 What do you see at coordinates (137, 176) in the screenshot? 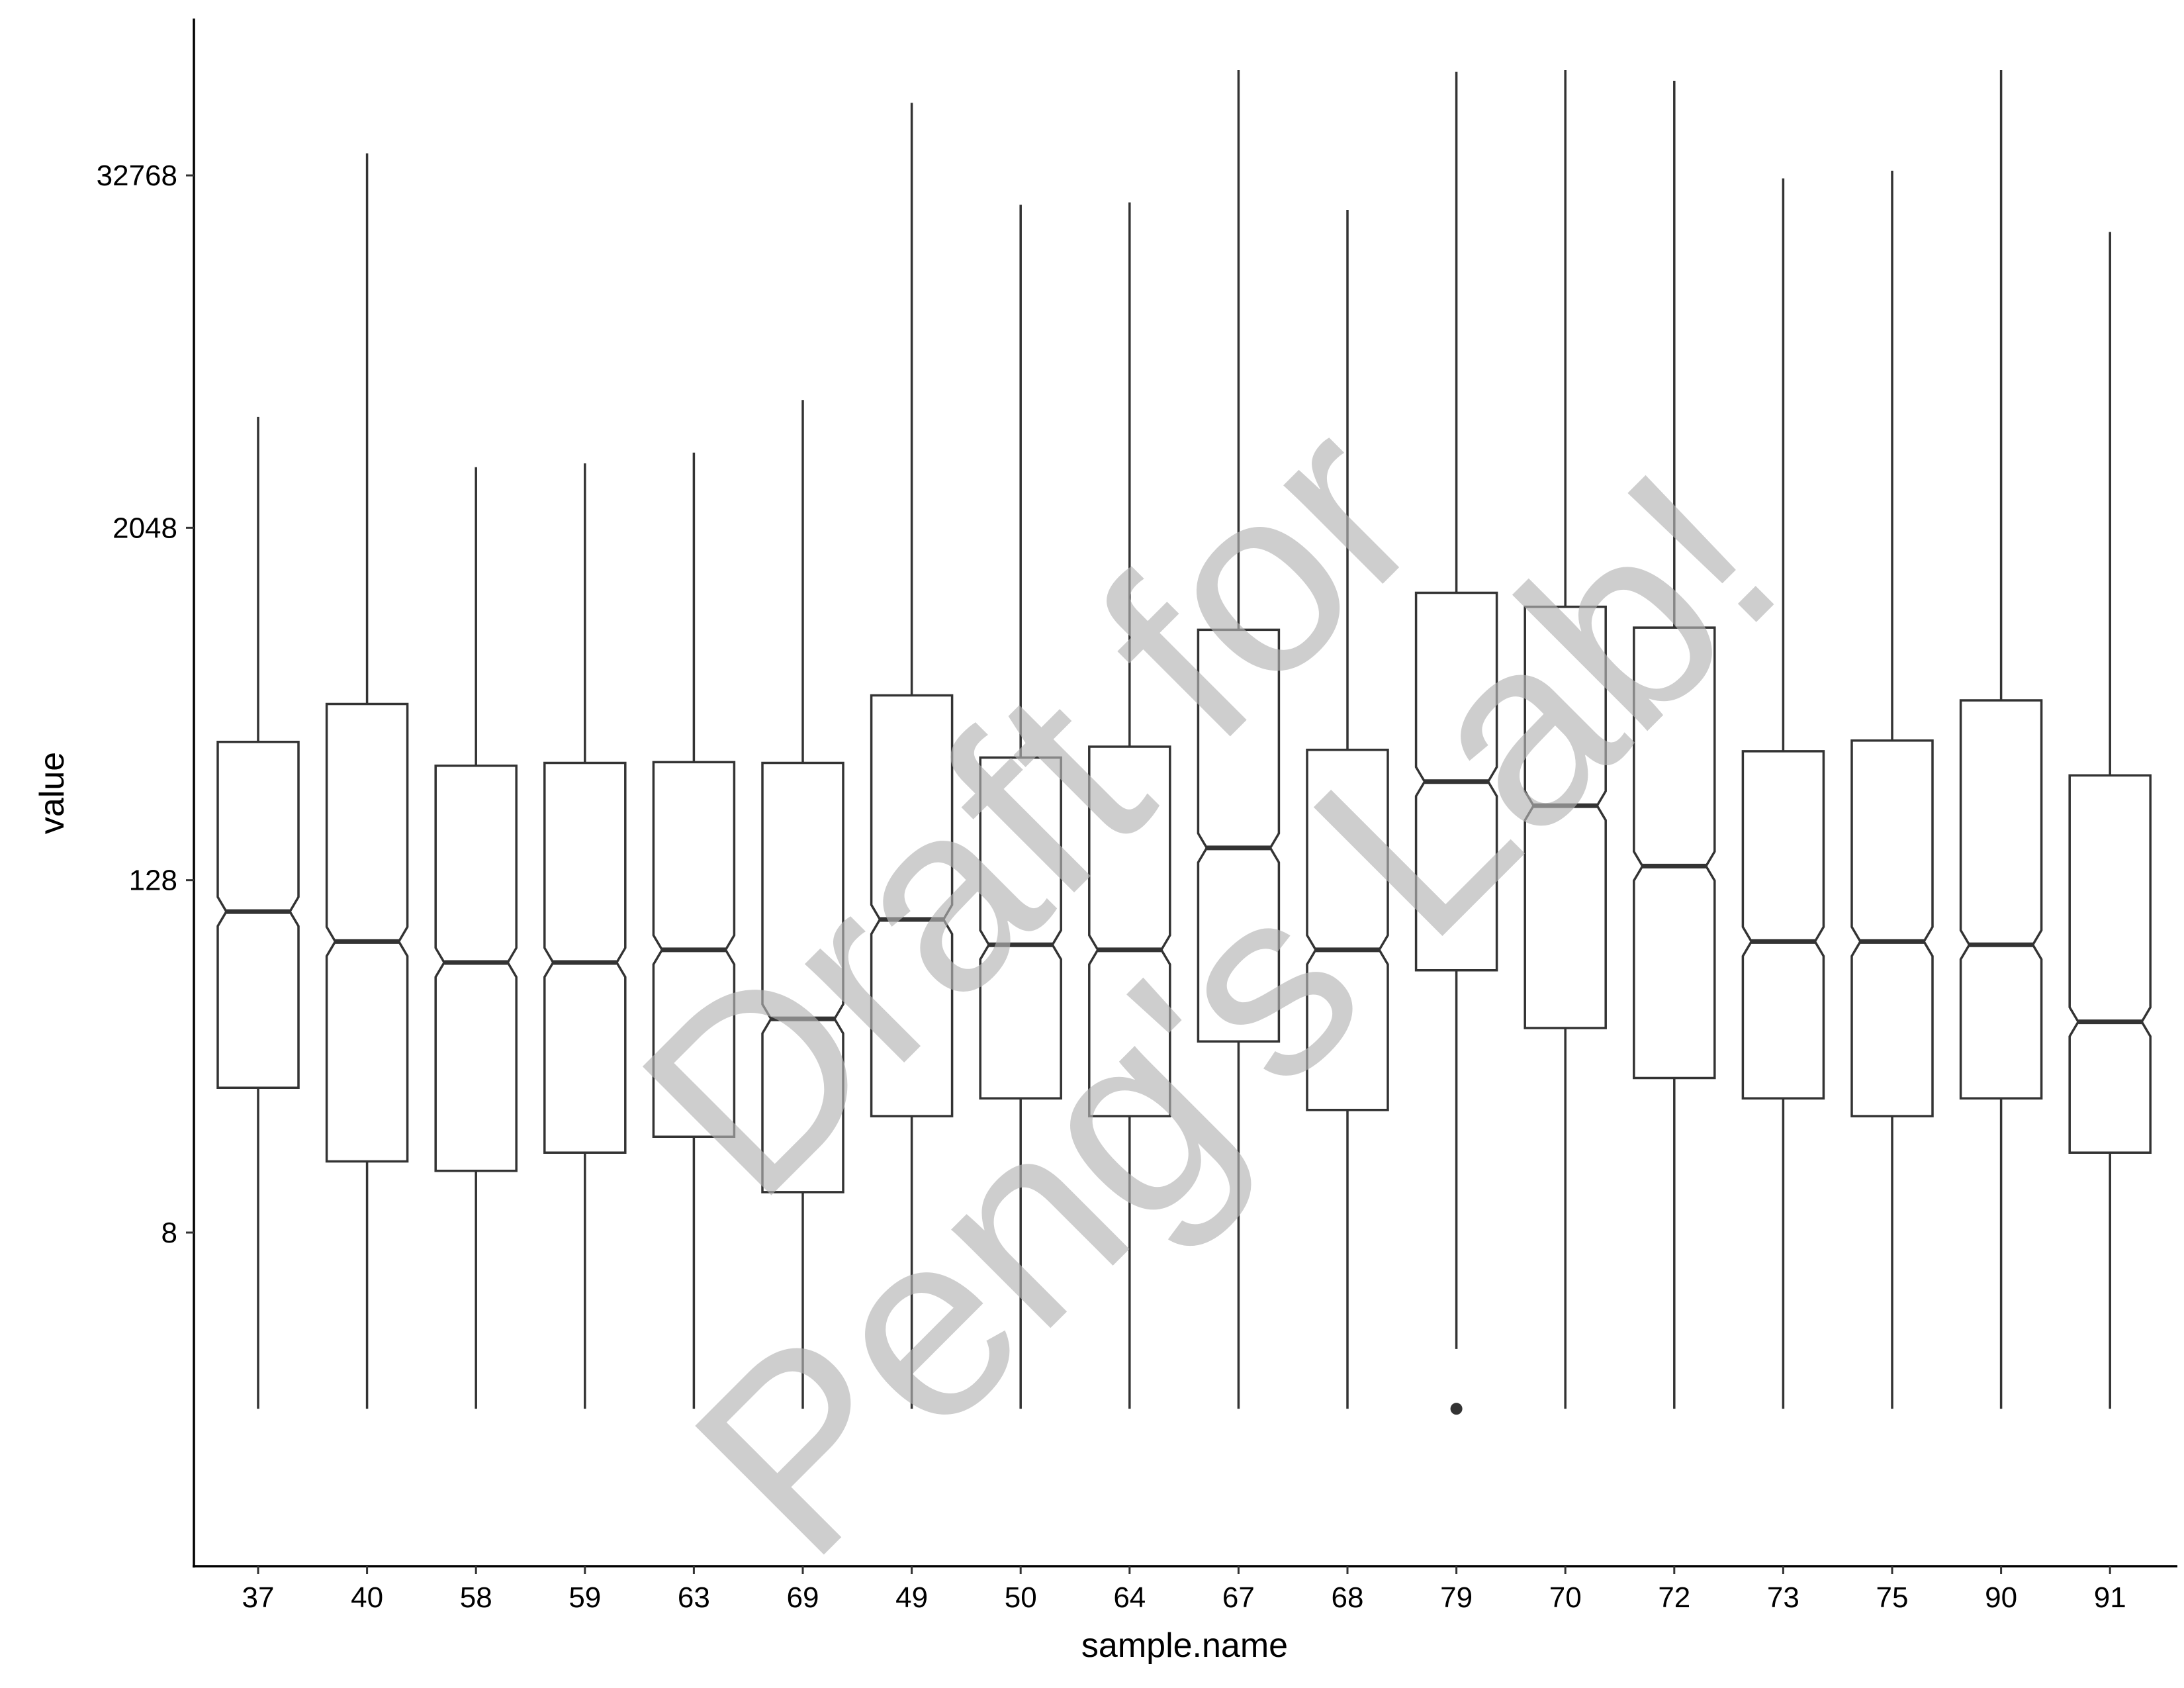
I see `y-tick-label: 32768` at bounding box center [137, 176].